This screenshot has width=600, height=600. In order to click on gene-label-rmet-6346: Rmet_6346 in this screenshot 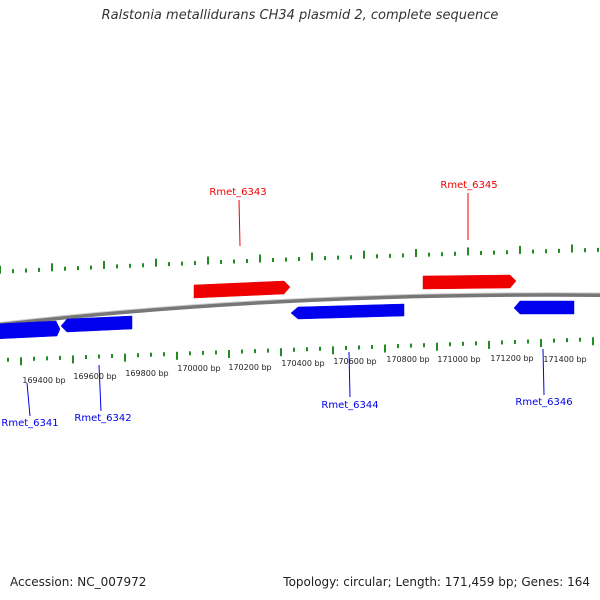, I will do `click(543, 402)`.